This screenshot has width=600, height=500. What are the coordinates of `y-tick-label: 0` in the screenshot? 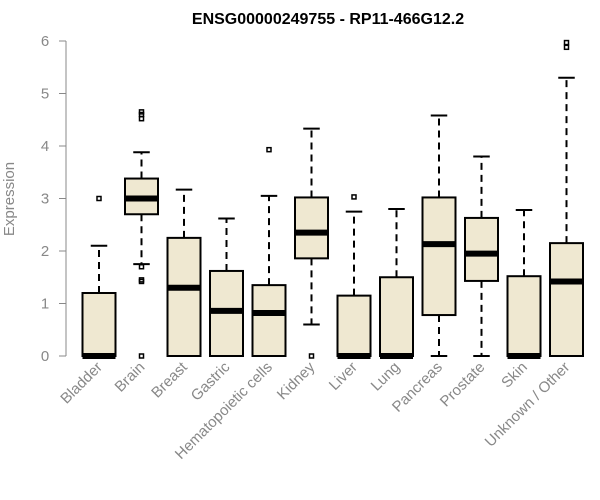 It's located at (45, 356).